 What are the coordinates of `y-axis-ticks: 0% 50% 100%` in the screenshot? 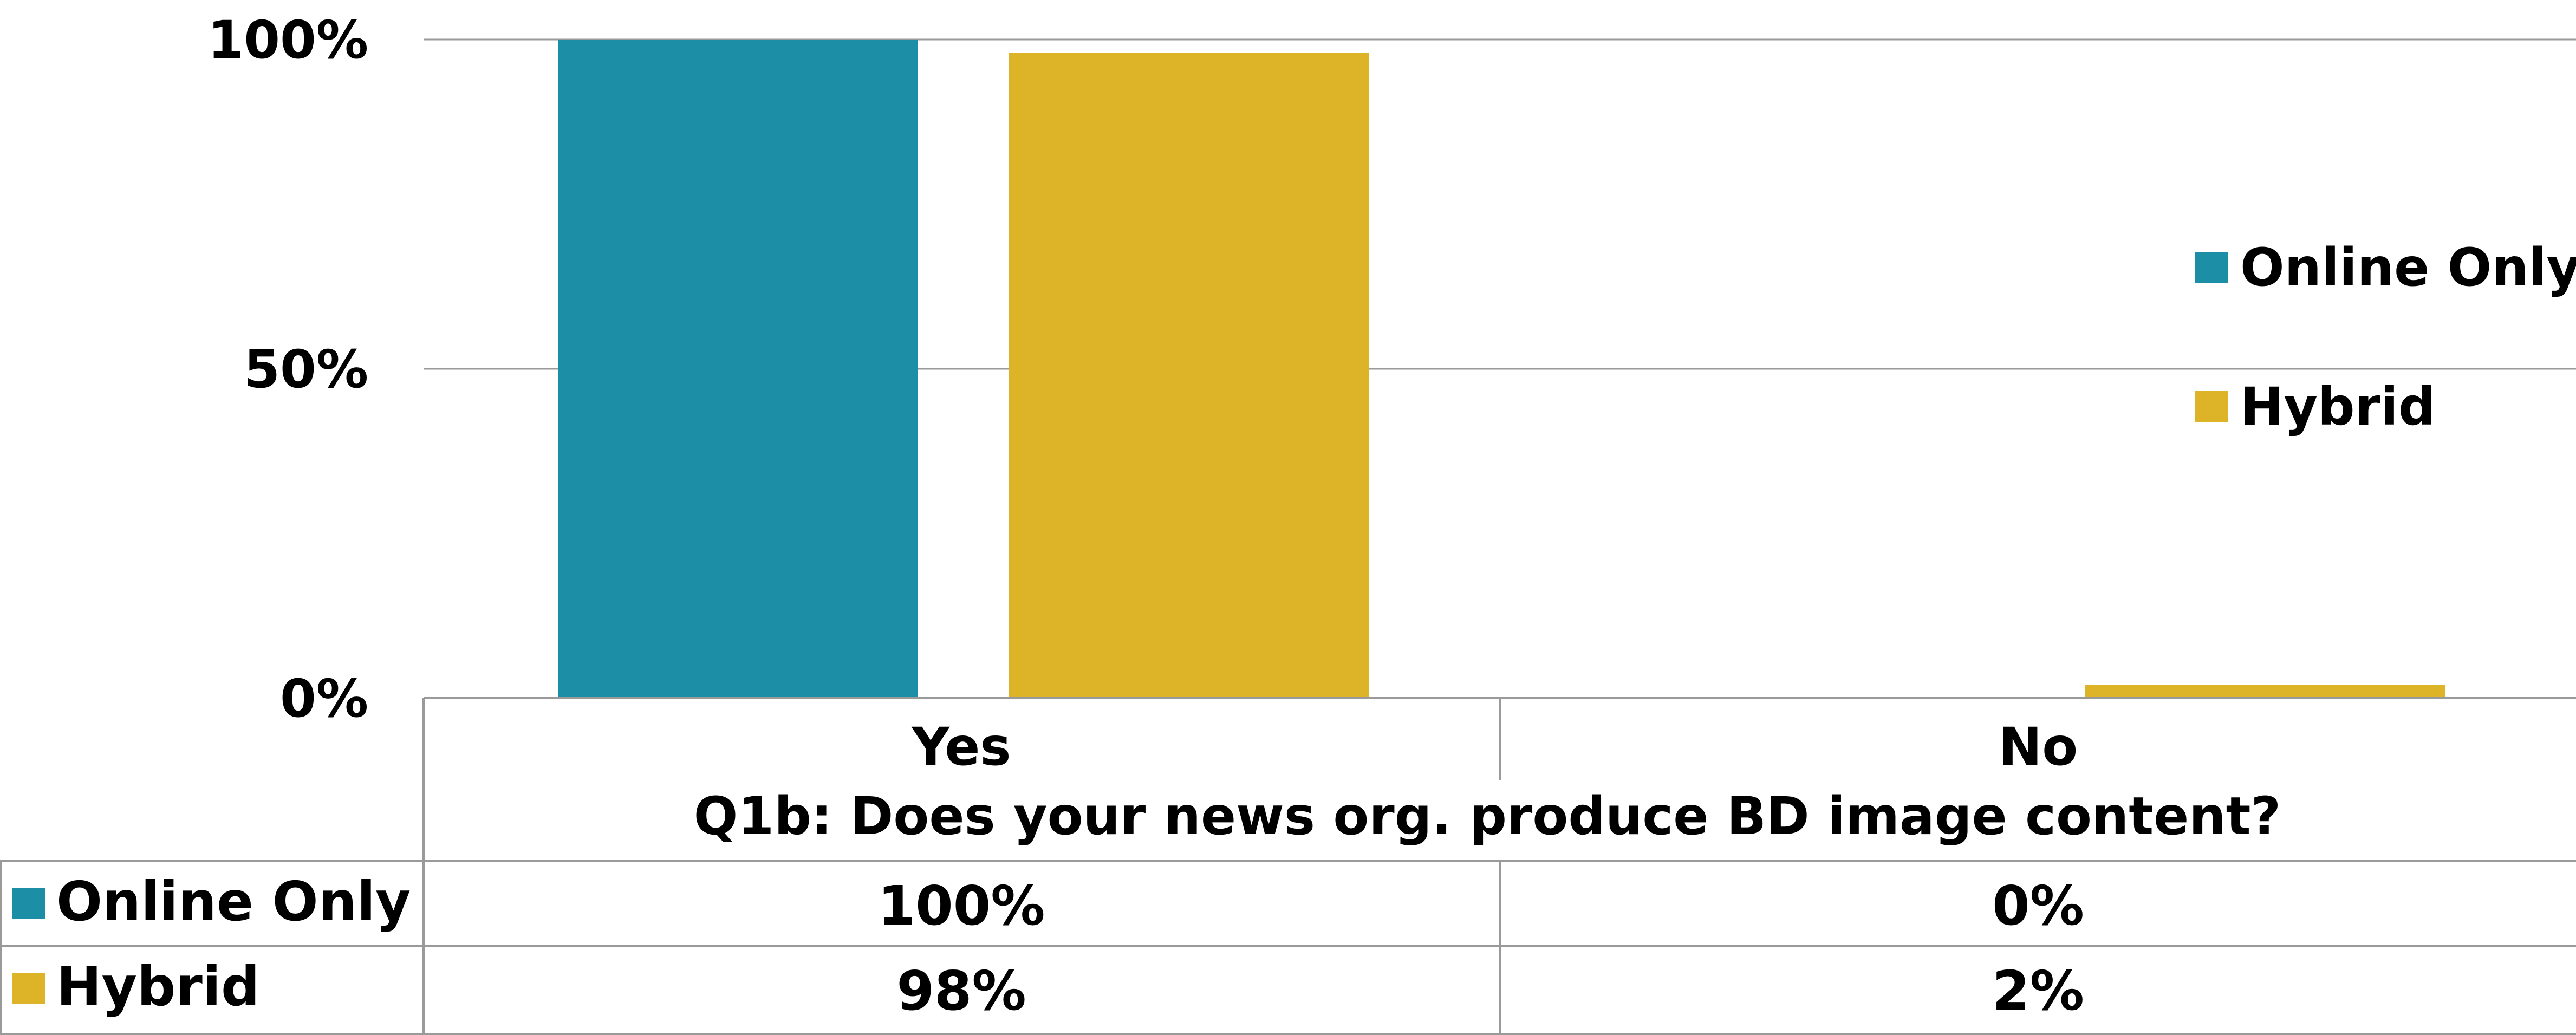 It's located at (287, 370).